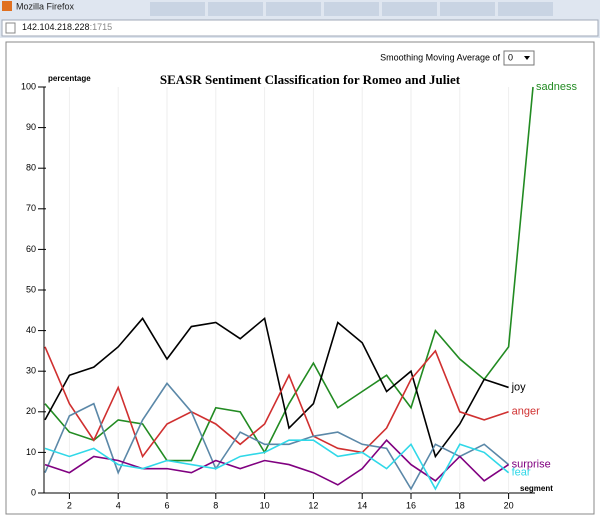  I want to click on y-tick-label: 90, so click(31, 127).